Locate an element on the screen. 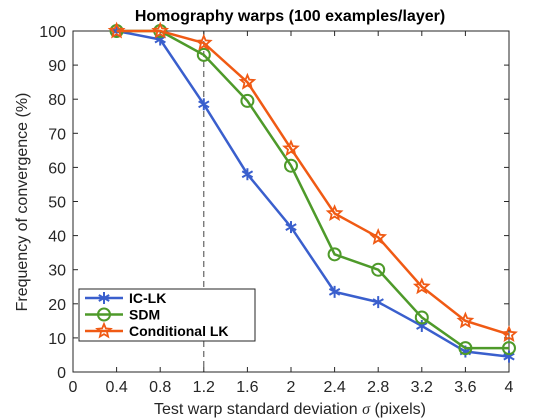 This screenshot has height=420, width=560. y-tick-label: 70 is located at coordinates (57, 134).